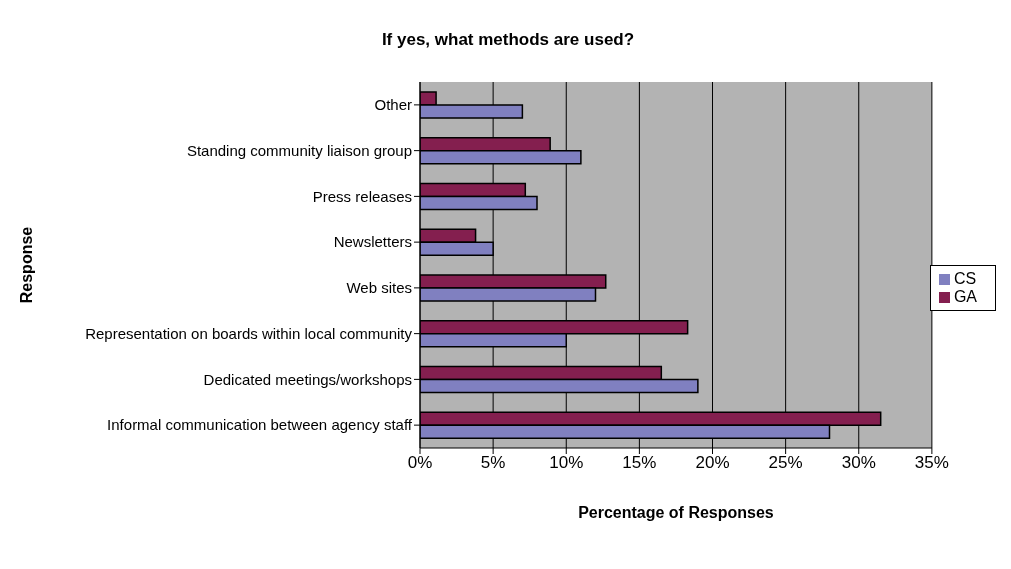  Describe the element at coordinates (965, 278) in the screenshot. I see `legend-label: CS` at that location.